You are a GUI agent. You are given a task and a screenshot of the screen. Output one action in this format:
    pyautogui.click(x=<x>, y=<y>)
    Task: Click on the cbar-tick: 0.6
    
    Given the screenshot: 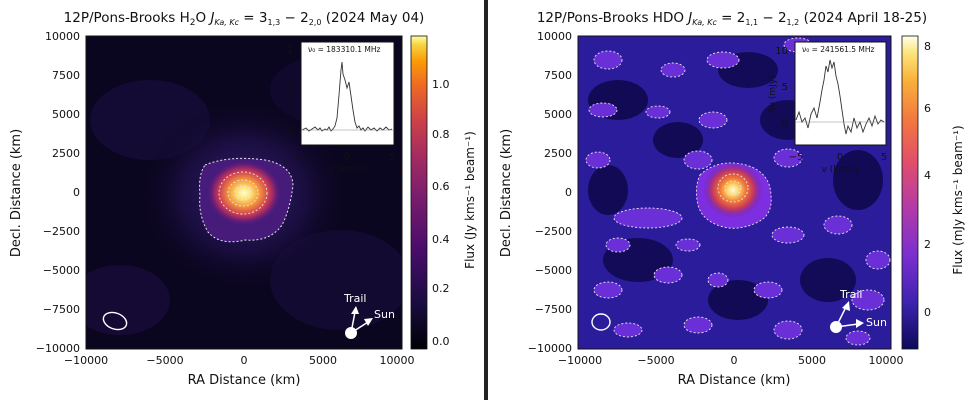 What is the action you would take?
    pyautogui.click(x=441, y=186)
    